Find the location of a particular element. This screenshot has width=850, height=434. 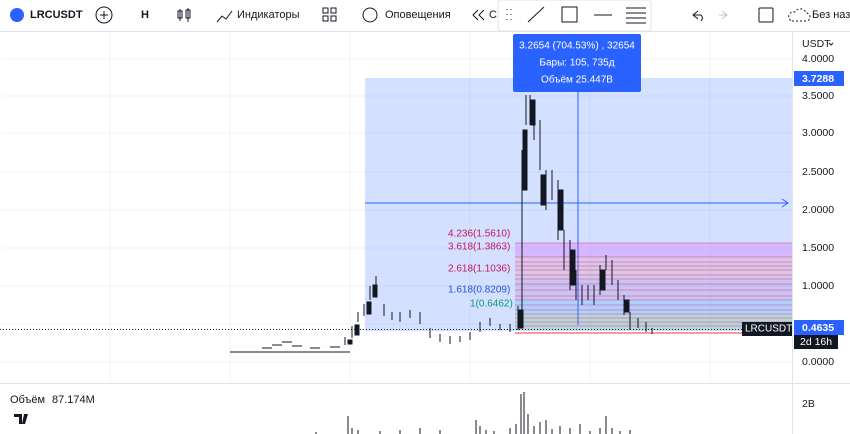

price-label: 1.5000 is located at coordinates (818, 248).